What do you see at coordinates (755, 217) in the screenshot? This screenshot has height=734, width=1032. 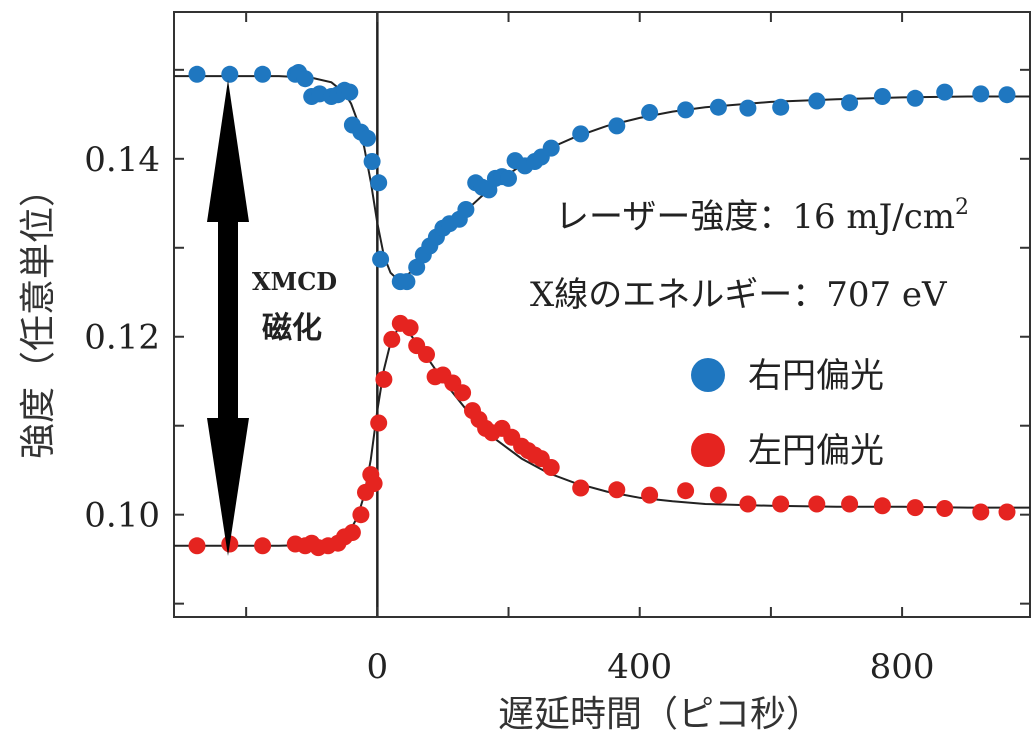 I see `laser-intensity-text: レーザー強度：16 mJ/cm` at bounding box center [755, 217].